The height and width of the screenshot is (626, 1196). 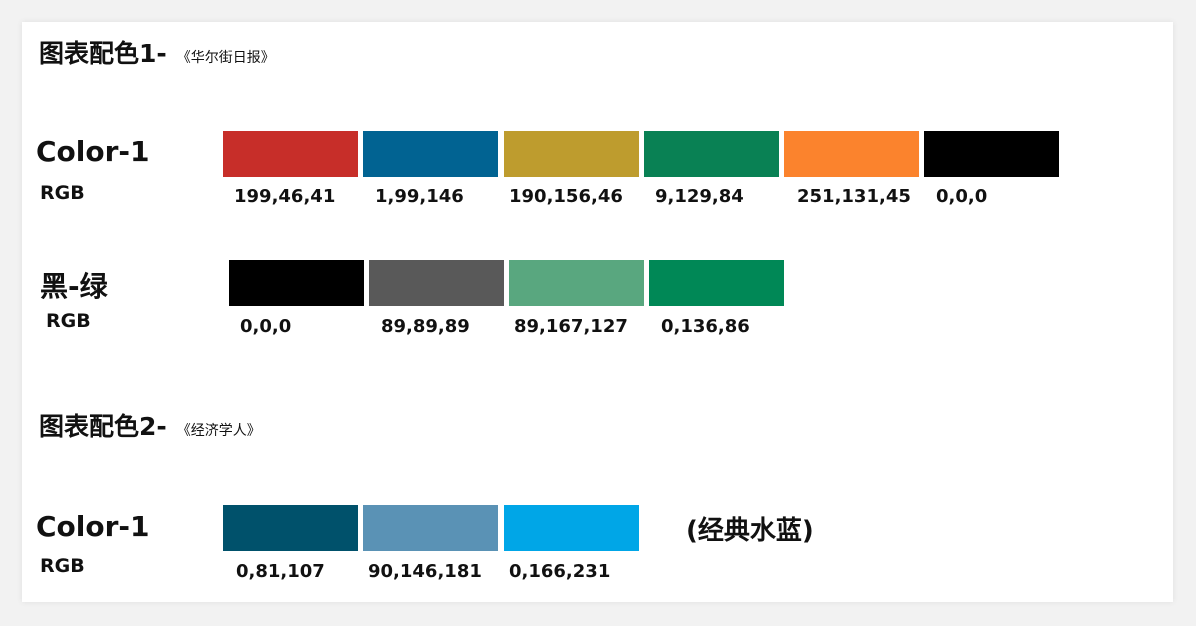 What do you see at coordinates (225, 58) in the screenshot?
I see `section-1-source: 《华尔街日报》` at bounding box center [225, 58].